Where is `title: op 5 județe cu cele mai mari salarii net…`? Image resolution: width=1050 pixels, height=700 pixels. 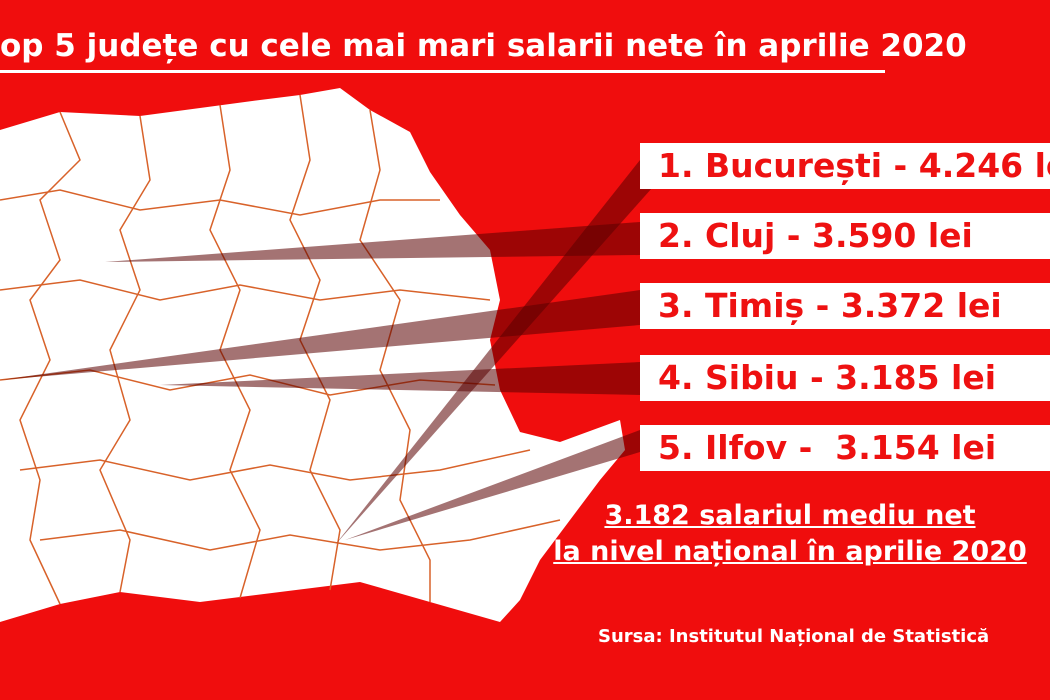
title: op 5 județe cu cele mai mari salarii net… is located at coordinates (483, 50).